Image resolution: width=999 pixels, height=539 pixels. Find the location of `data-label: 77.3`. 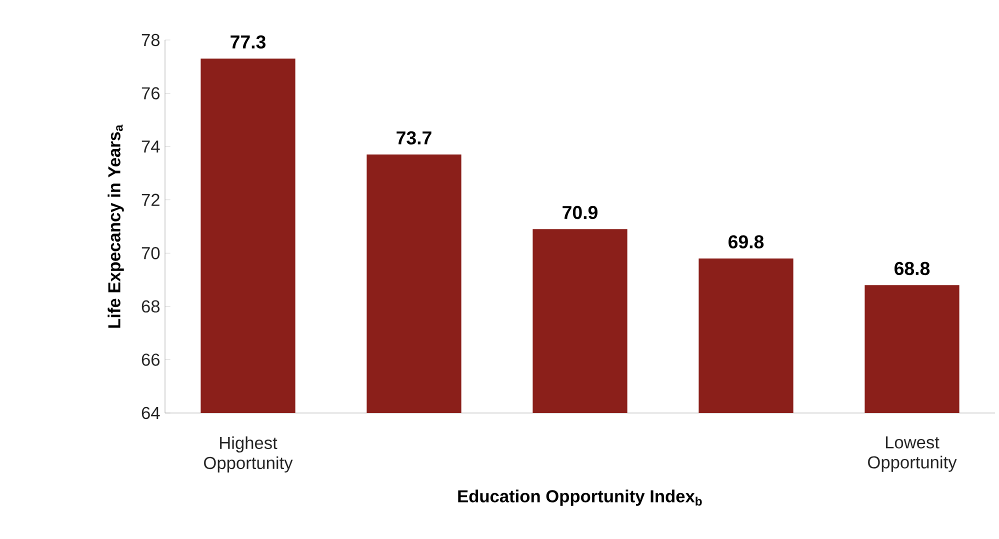

data-label: 77.3 is located at coordinates (248, 42).